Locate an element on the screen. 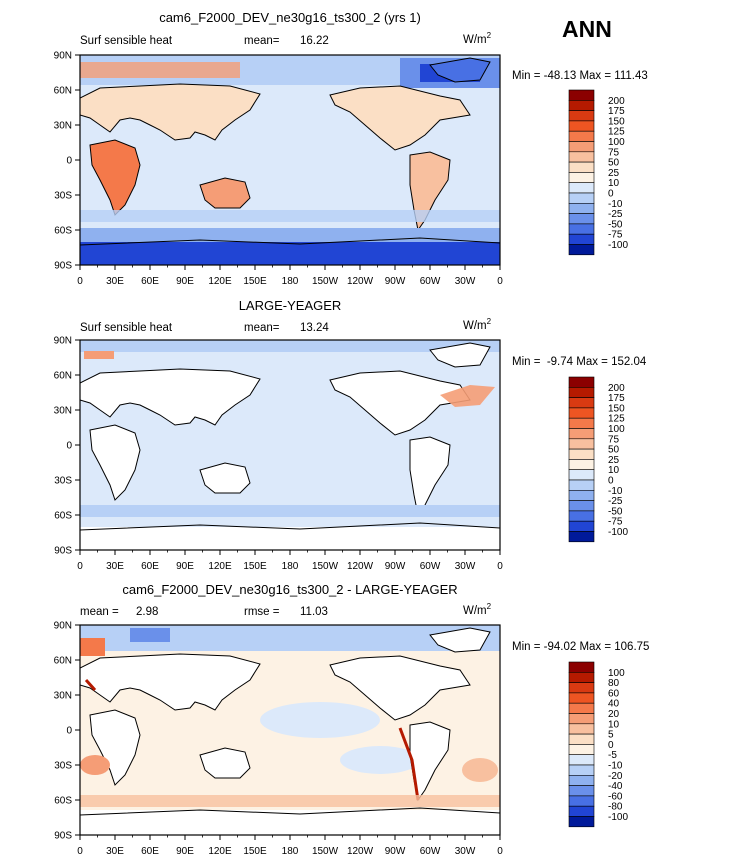 This screenshot has height=865, width=732. colorbar-label: 80 is located at coordinates (614, 683).